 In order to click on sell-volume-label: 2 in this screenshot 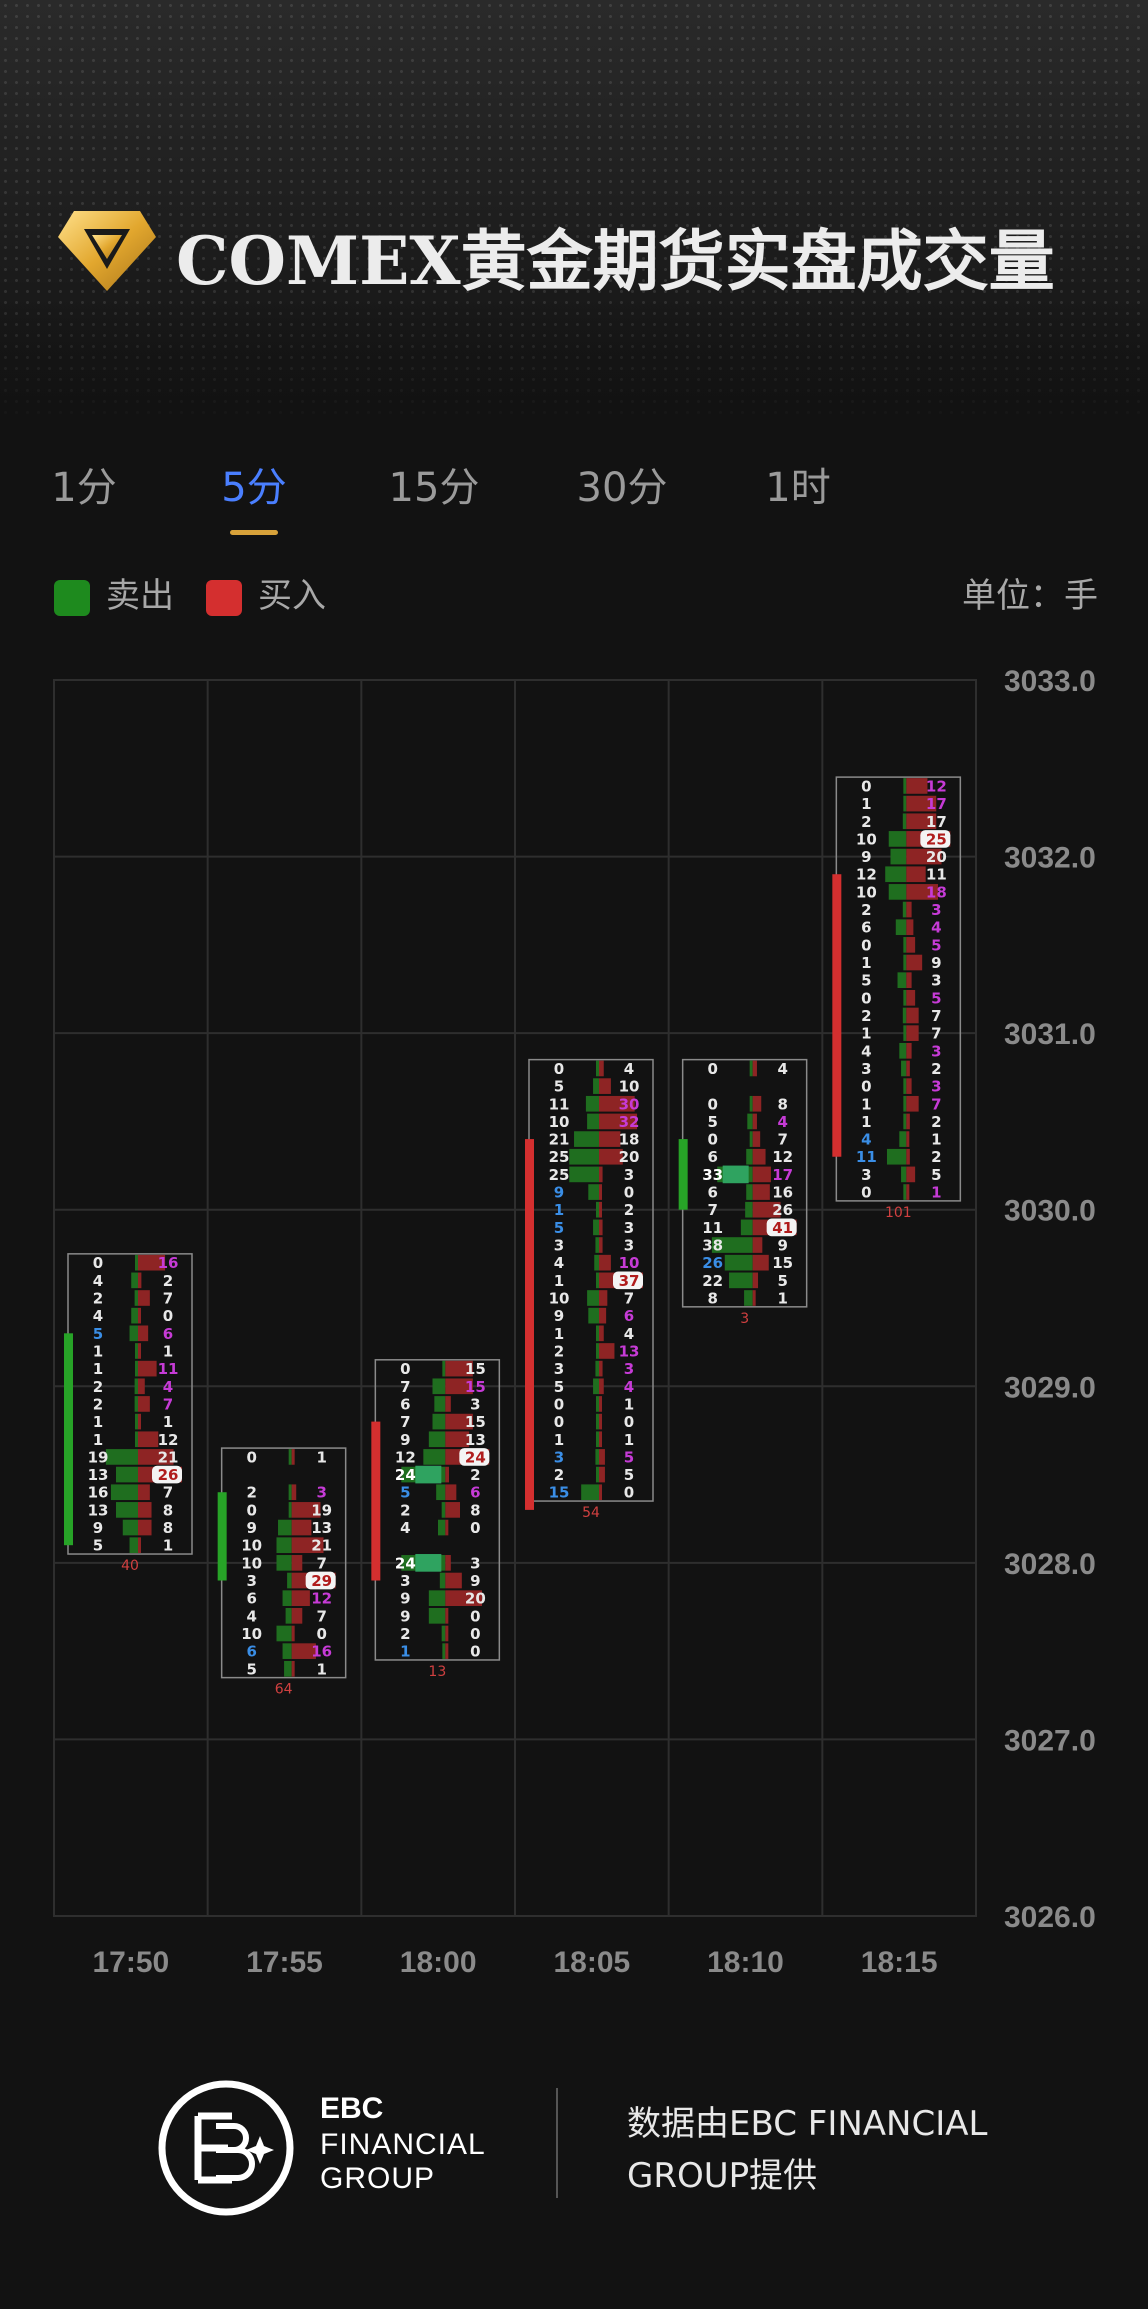, I will do `click(866, 1016)`.